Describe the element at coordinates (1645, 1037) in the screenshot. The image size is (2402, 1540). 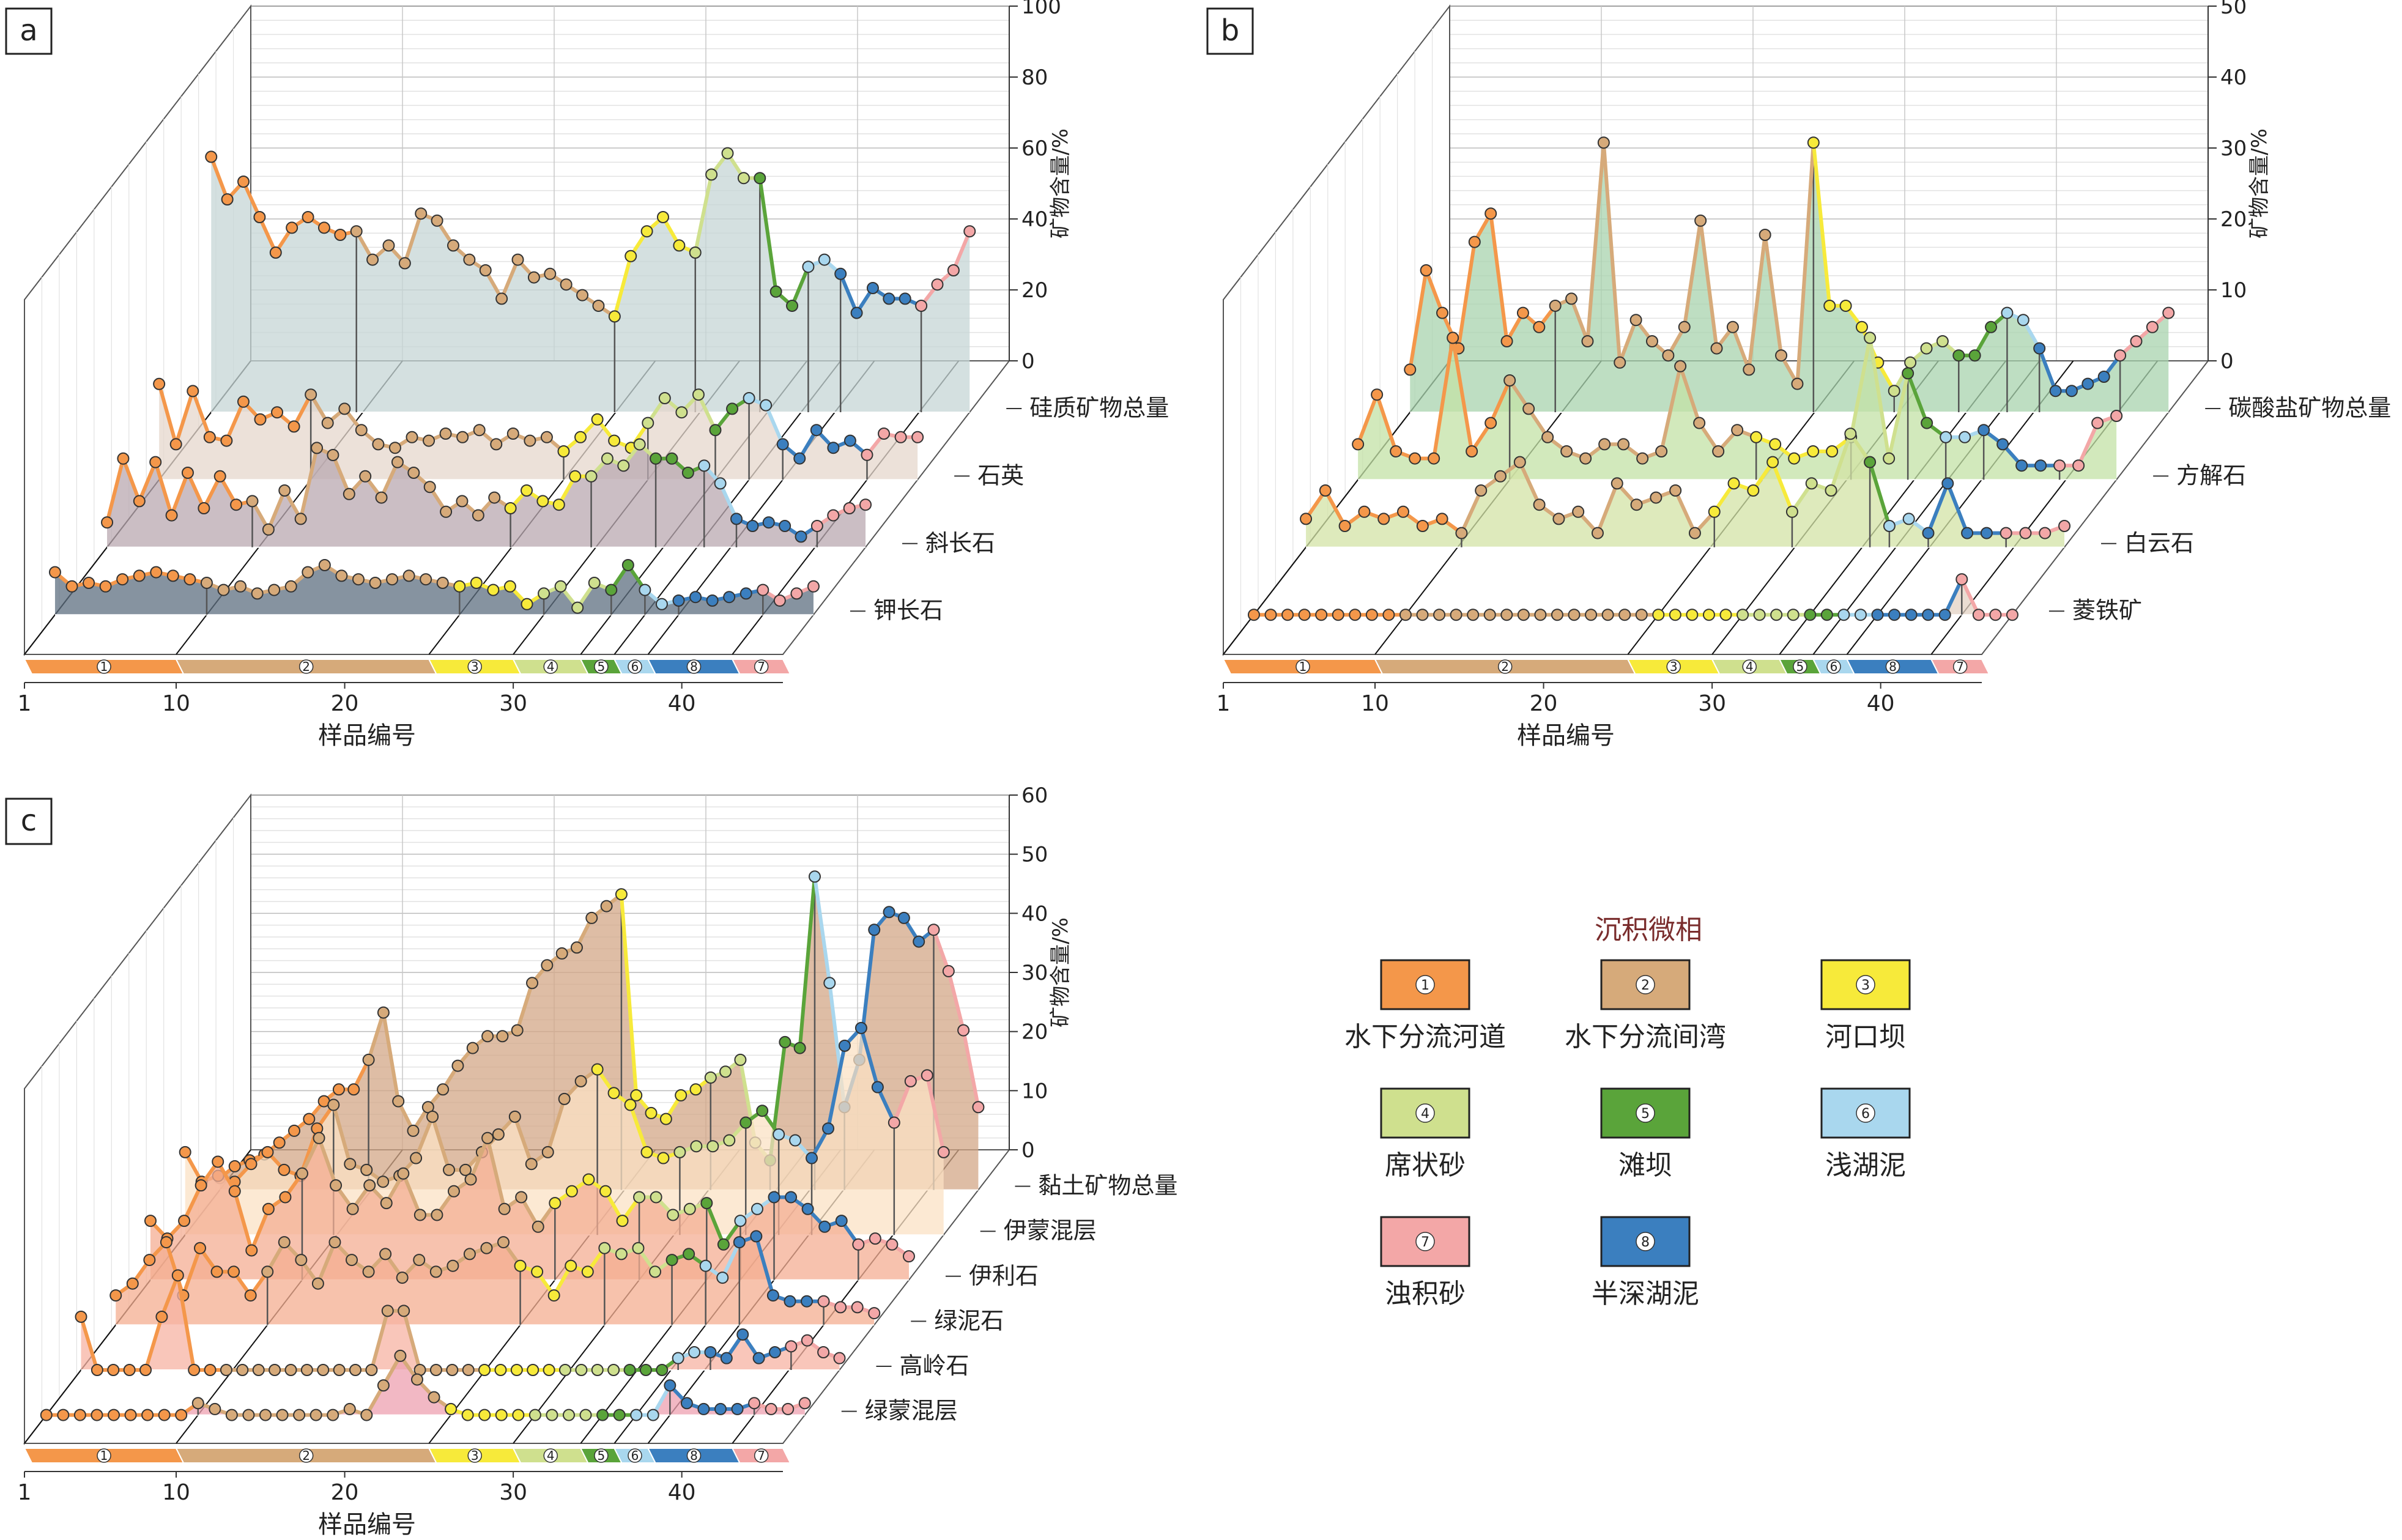
I see `legend-label: 水下分流间湾` at that location.